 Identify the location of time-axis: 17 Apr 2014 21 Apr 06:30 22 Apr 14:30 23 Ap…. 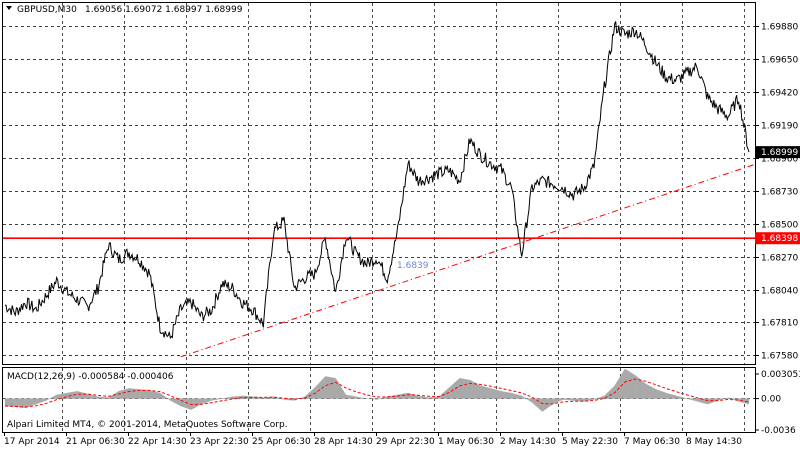
(373, 439).